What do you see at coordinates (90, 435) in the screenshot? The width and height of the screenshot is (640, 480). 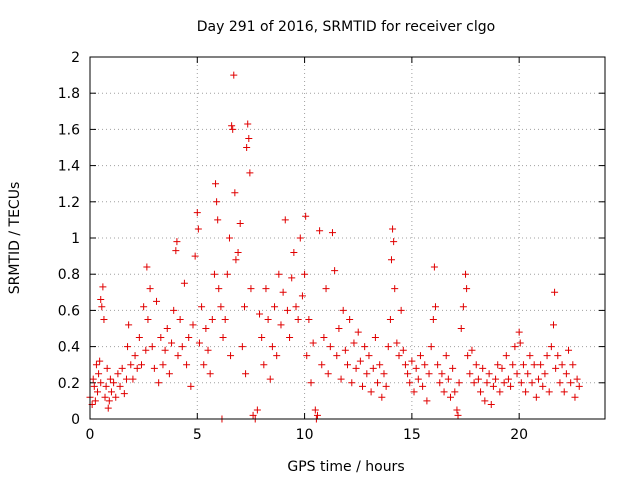 I see `x-tick-label: 0` at bounding box center [90, 435].